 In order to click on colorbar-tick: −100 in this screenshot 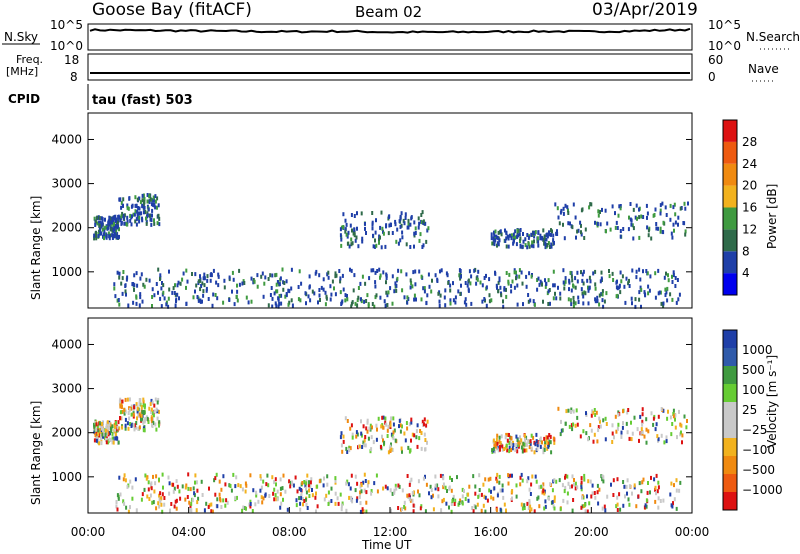, I will do `click(758, 450)`.